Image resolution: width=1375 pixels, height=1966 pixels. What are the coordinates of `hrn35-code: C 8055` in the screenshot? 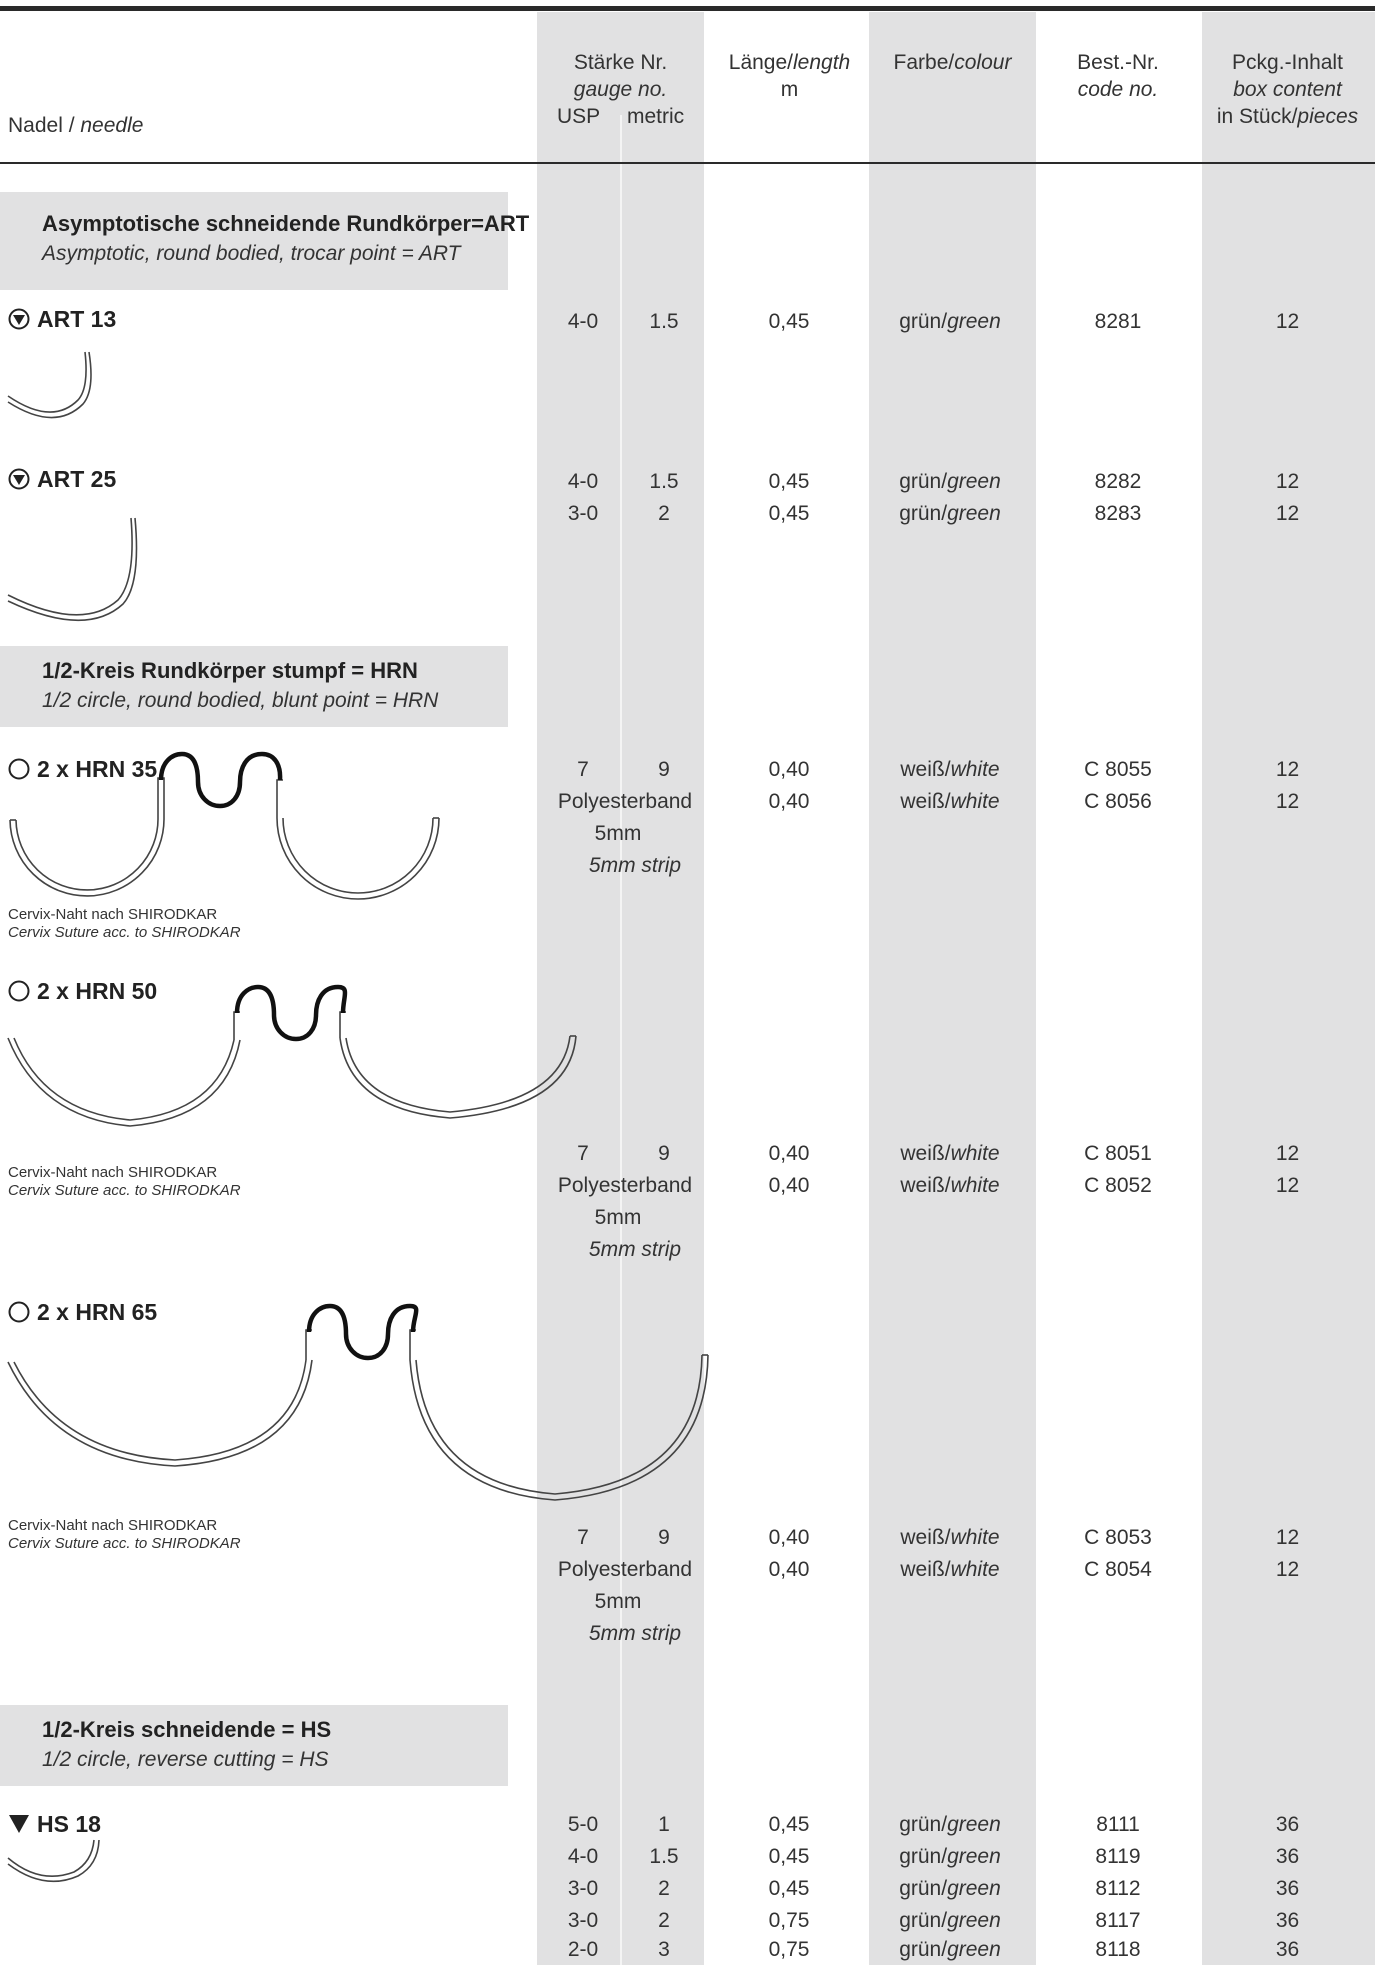 It's located at (1118, 769).